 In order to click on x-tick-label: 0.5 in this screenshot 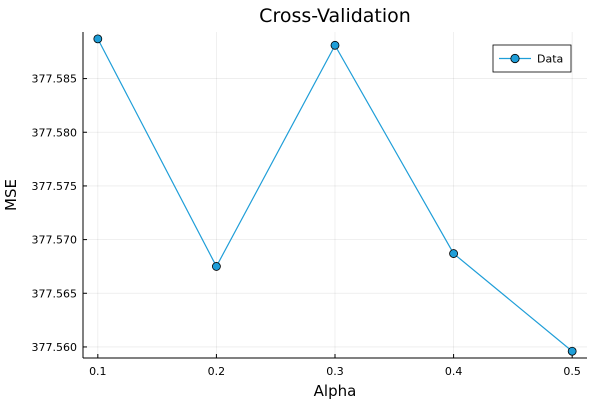, I will do `click(572, 371)`.